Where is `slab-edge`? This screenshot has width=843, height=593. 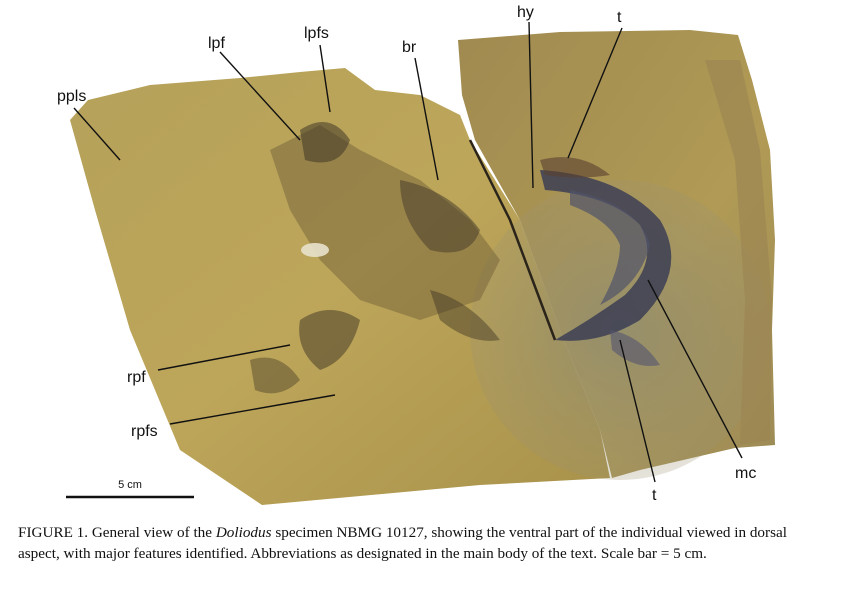
slab-edge is located at coordinates (738, 252).